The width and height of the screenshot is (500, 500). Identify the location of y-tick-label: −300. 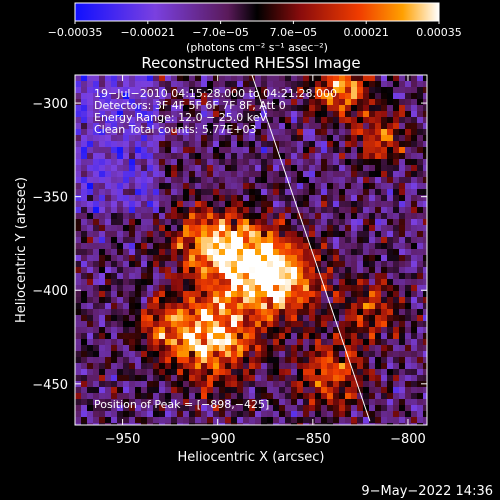
(50, 104).